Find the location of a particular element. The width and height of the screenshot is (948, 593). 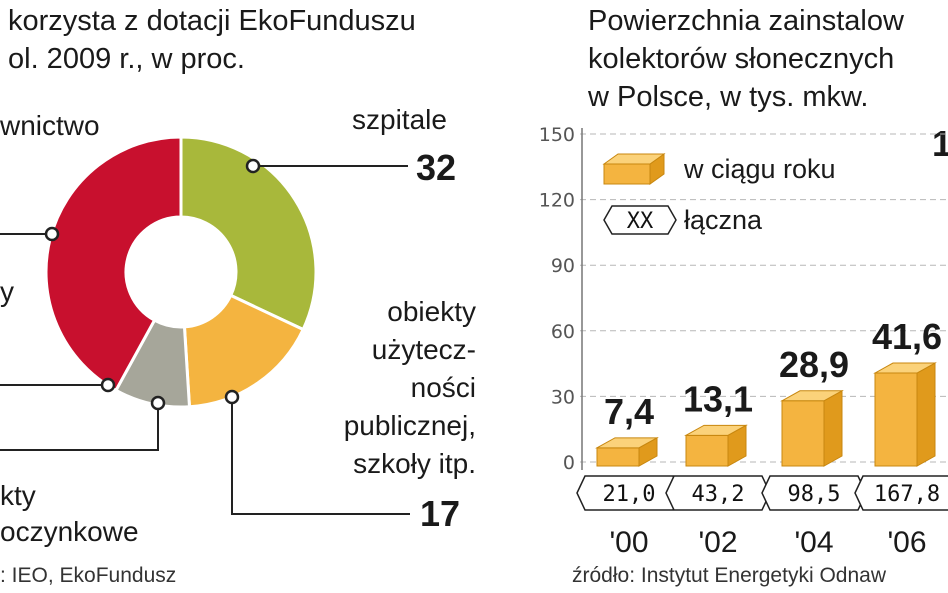

legend-annual-swatch is located at coordinates (634, 169).